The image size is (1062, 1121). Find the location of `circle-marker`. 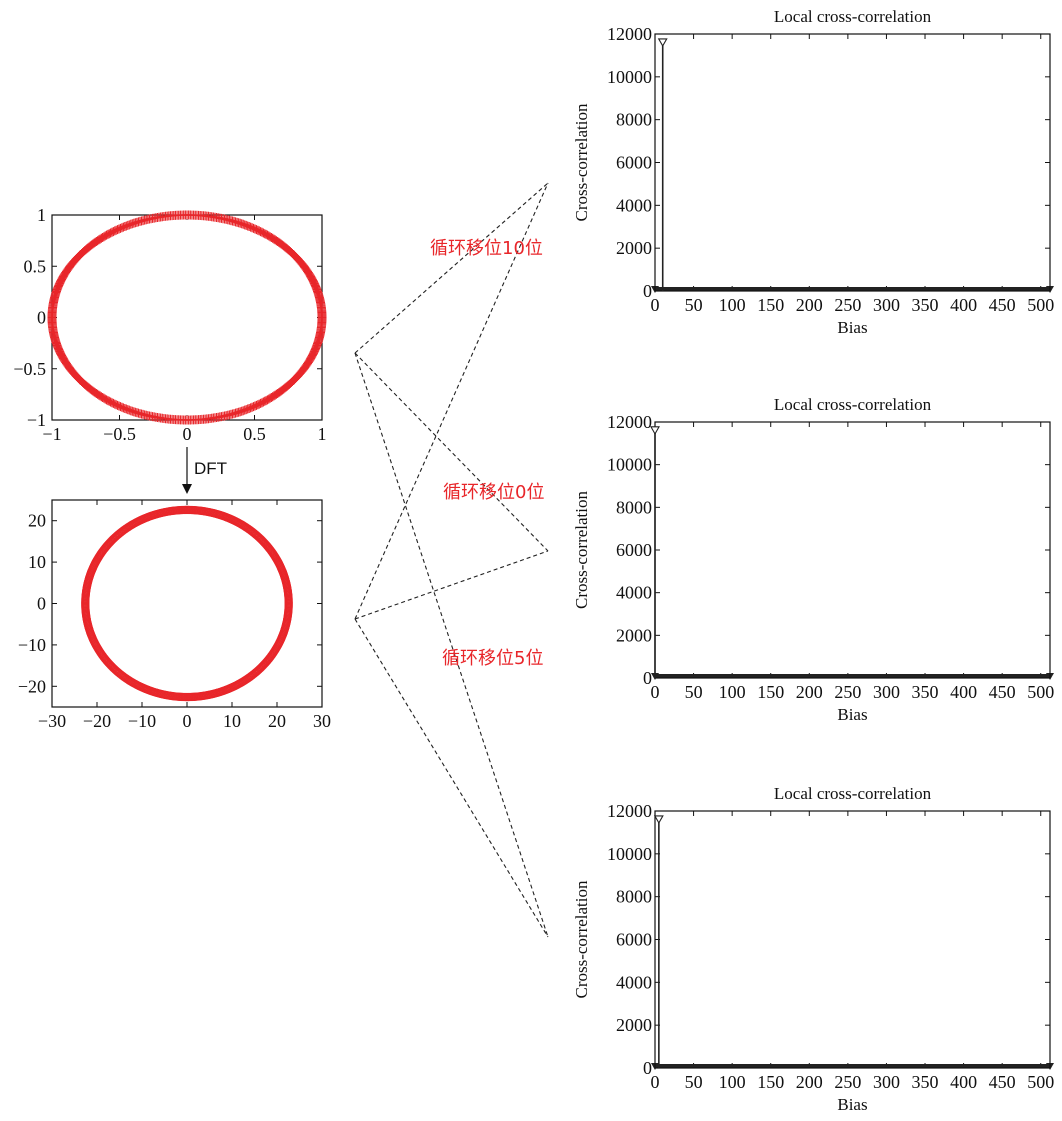

circle-marker is located at coordinates (288, 604).